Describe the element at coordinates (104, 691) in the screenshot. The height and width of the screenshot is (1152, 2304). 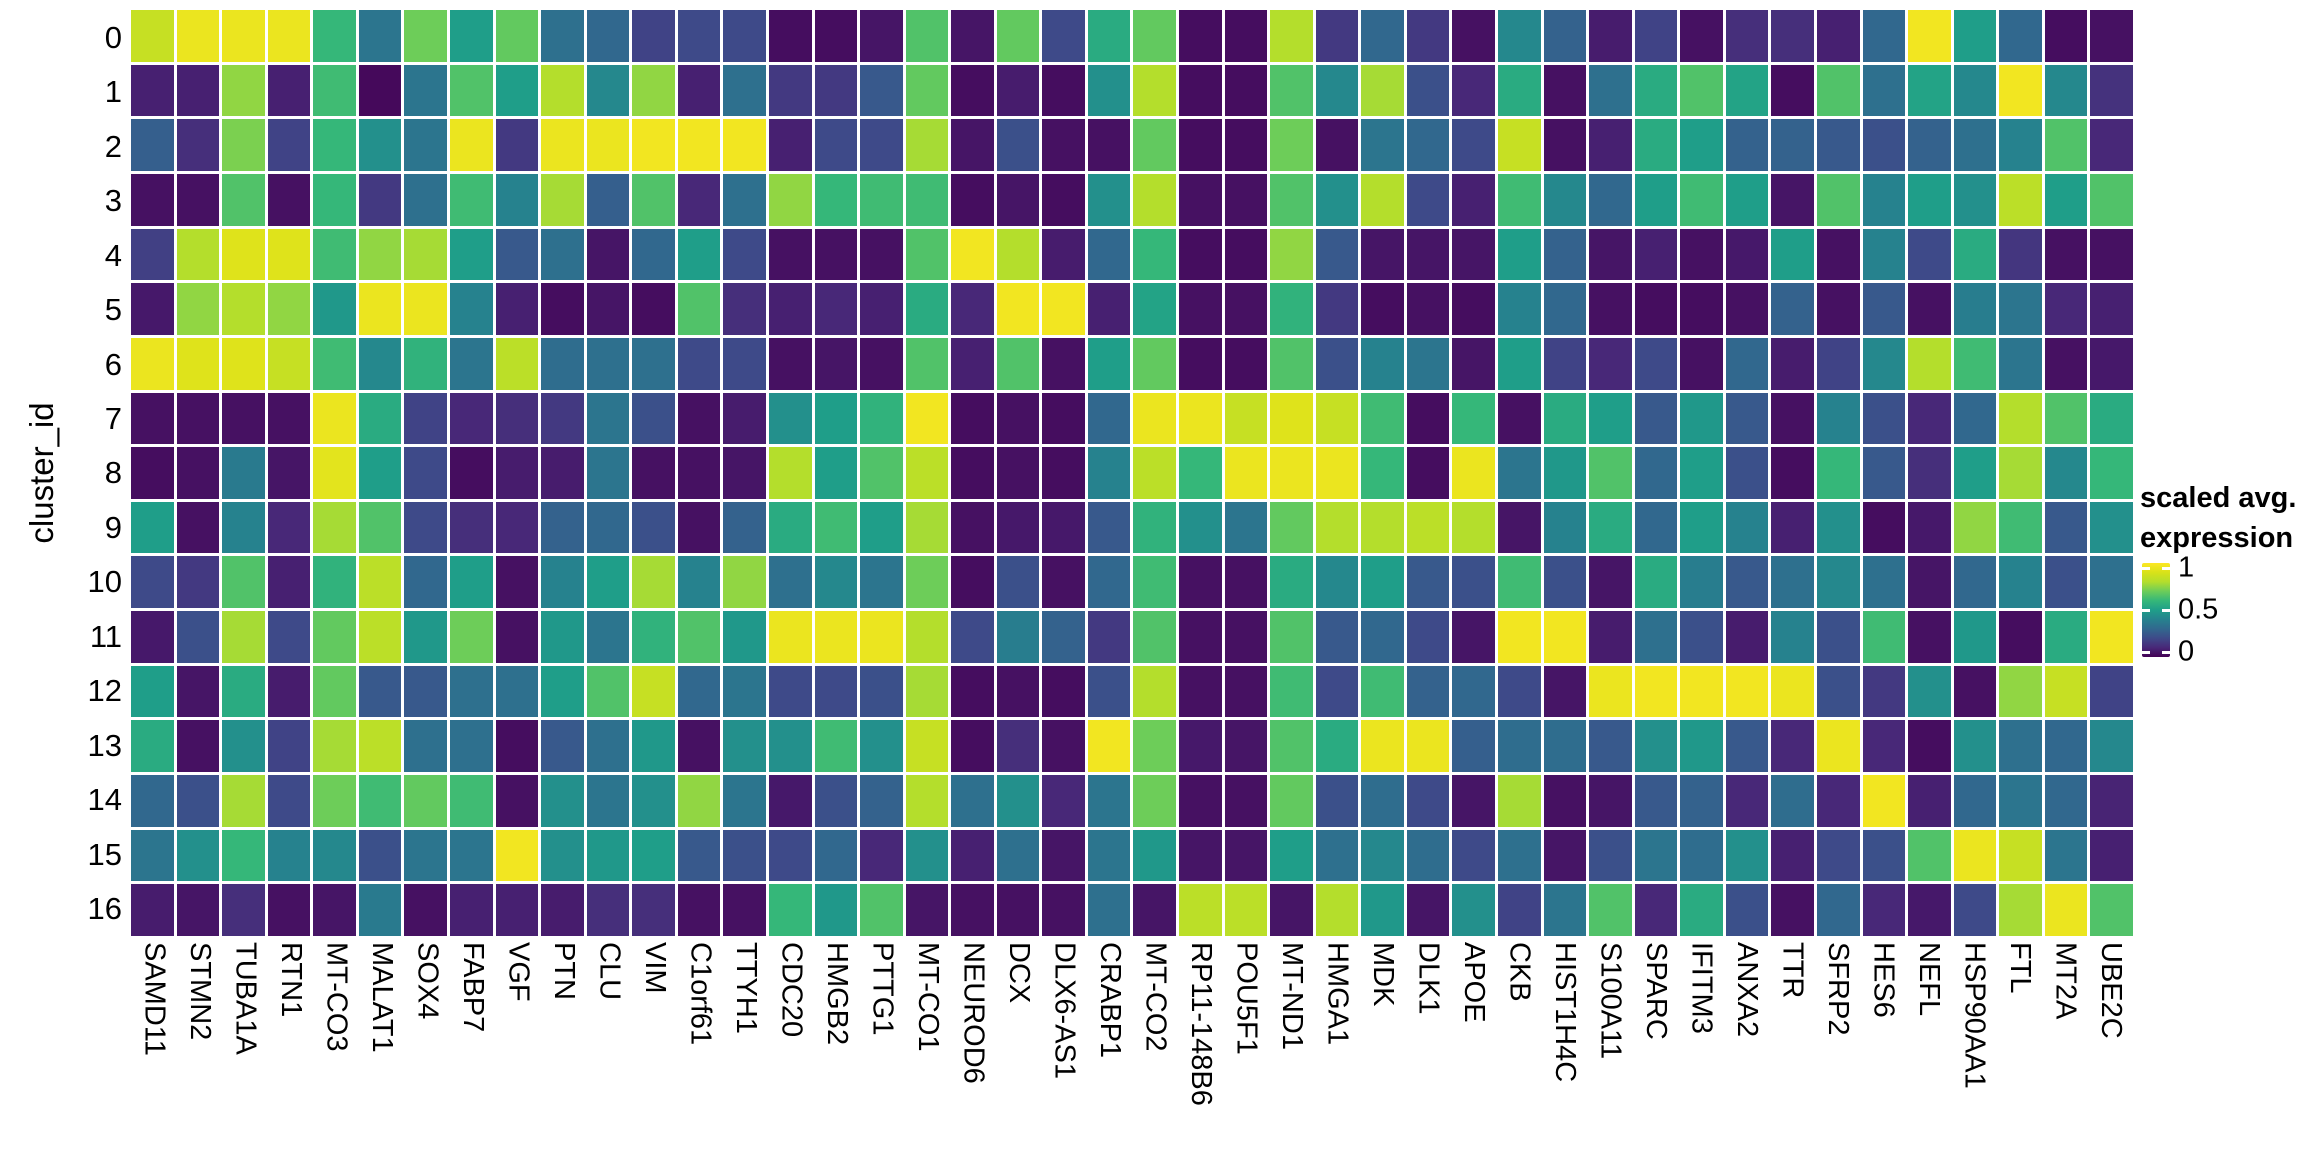
I see `y-tick-label: 12` at that location.